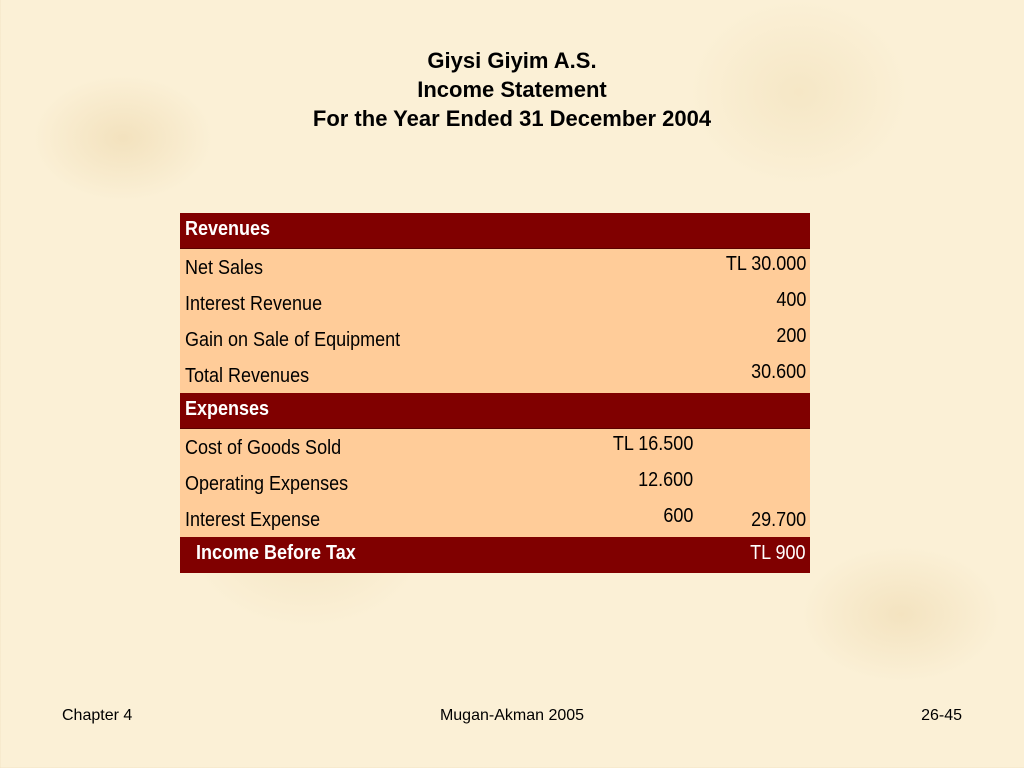  Describe the element at coordinates (97, 715) in the screenshot. I see `footer-chapter: Chapter 4` at that location.